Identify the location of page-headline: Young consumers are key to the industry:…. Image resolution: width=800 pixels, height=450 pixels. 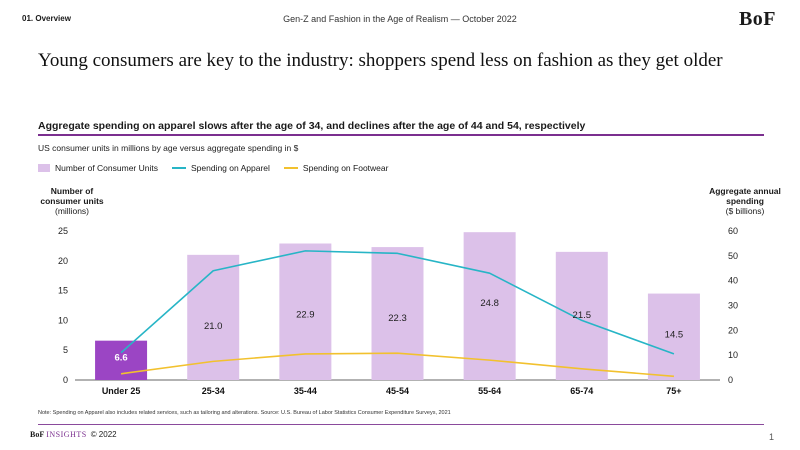
(380, 60).